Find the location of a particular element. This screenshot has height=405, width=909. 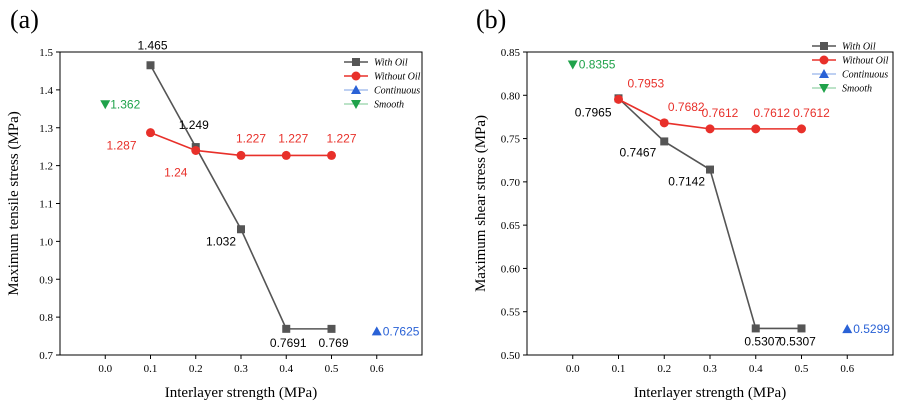

y-tick-label: 0.7 is located at coordinates (46, 356).